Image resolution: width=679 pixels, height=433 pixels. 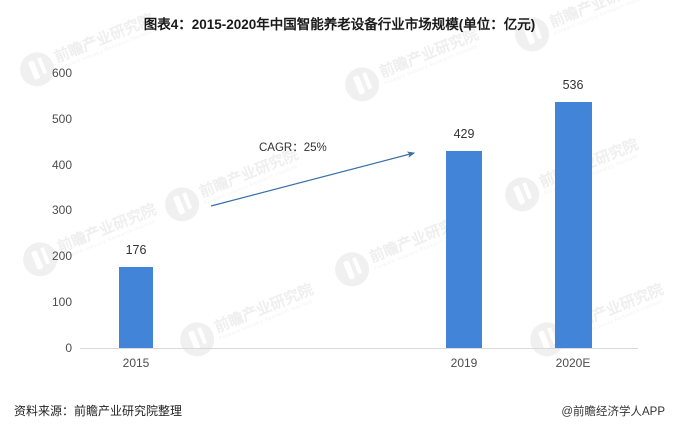 What do you see at coordinates (573, 85) in the screenshot?
I see `bar-value-label-2020e: 536` at bounding box center [573, 85].